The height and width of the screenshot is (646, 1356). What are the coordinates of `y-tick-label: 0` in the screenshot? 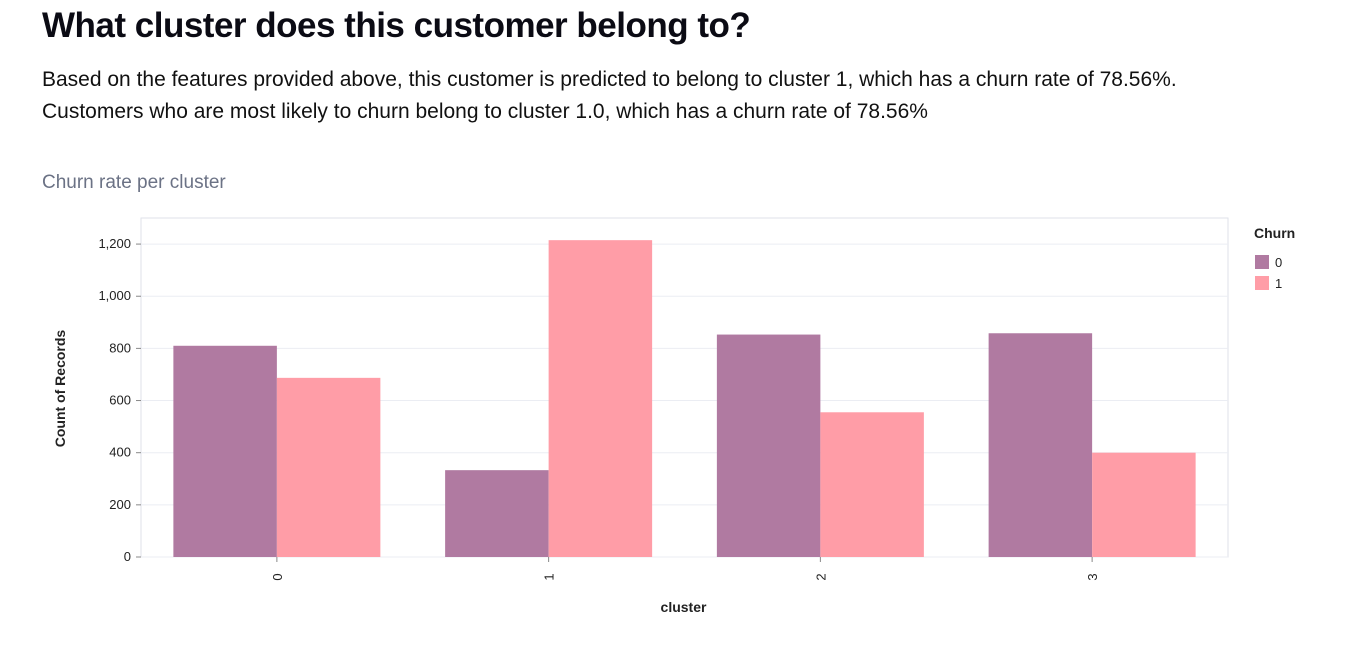 It's located at (127, 556).